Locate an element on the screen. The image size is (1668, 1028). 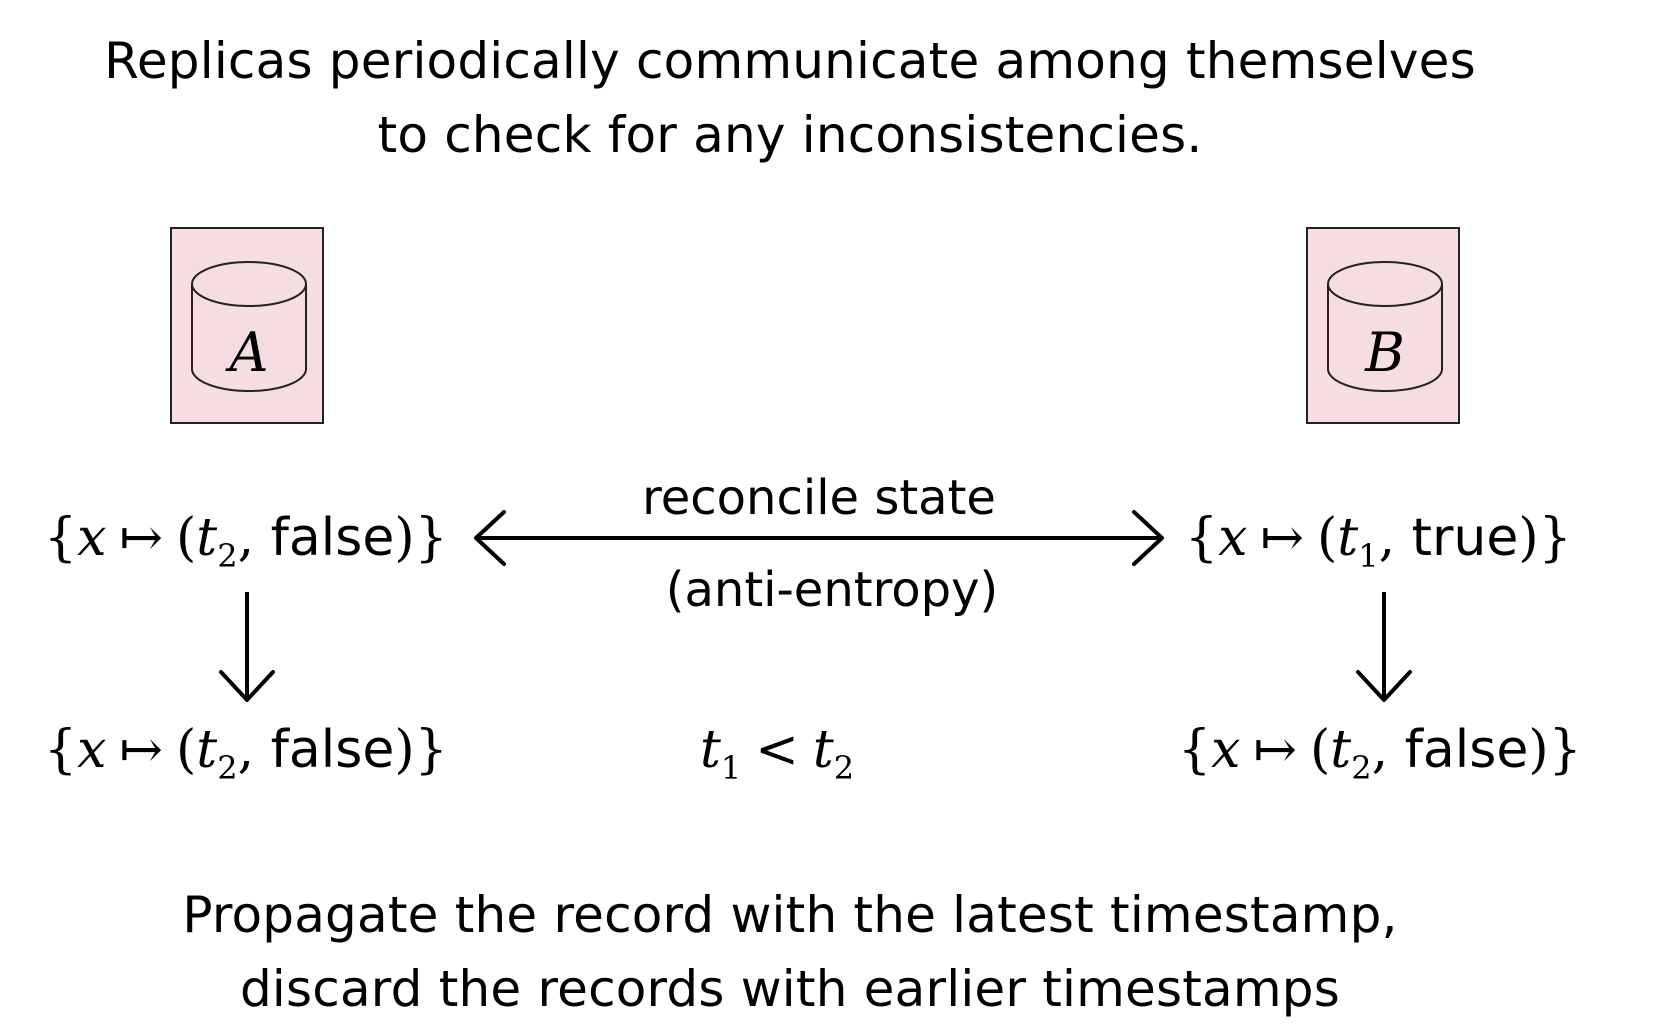
relation-operator: < is located at coordinates (777, 750).